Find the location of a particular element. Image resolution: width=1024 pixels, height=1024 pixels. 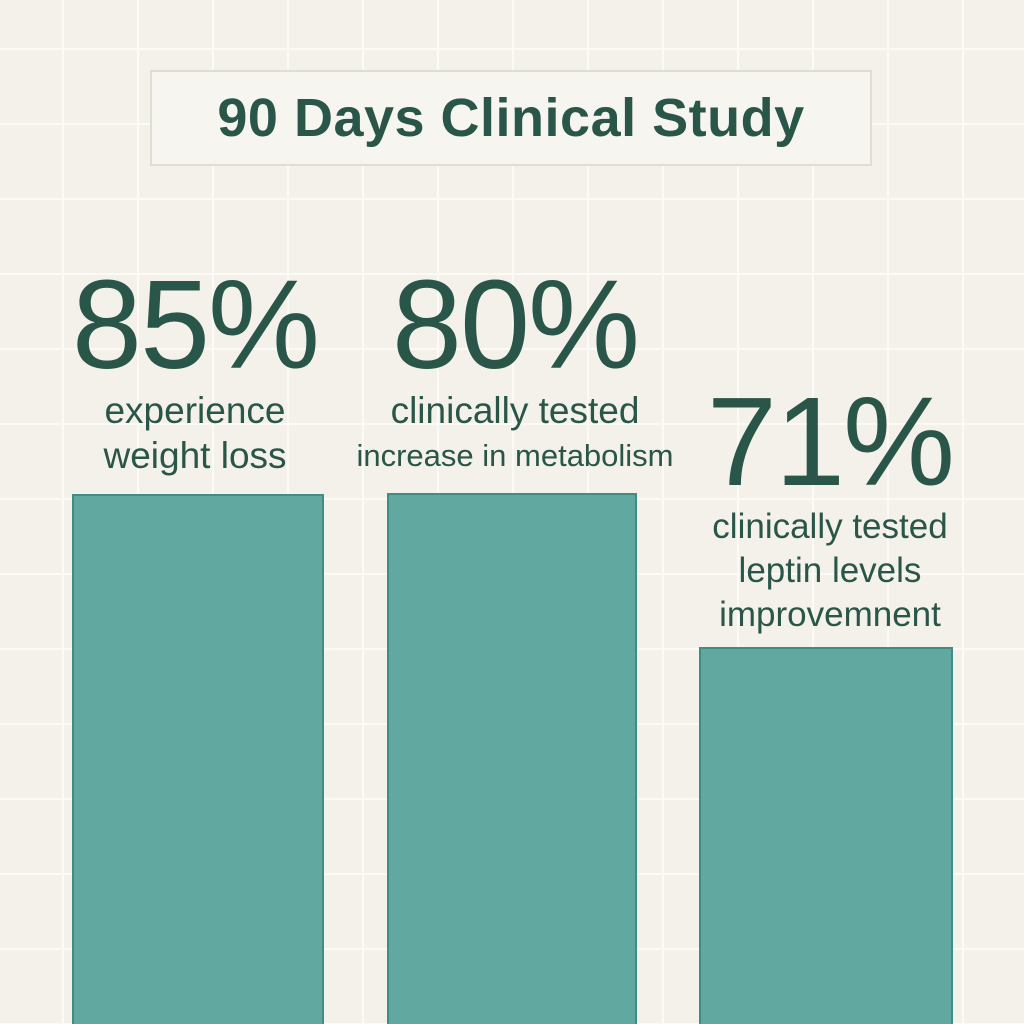

stat-value-metabolism: 80% is located at coordinates (515, 324).